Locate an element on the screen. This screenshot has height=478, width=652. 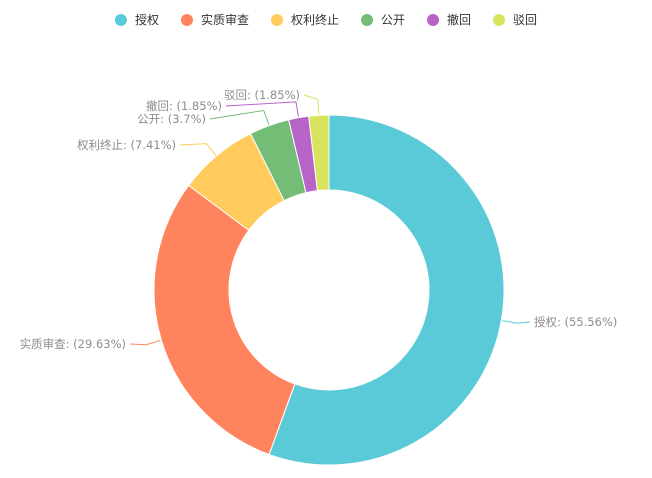
legend-item-3: 权利终止 is located at coordinates (304, 19).